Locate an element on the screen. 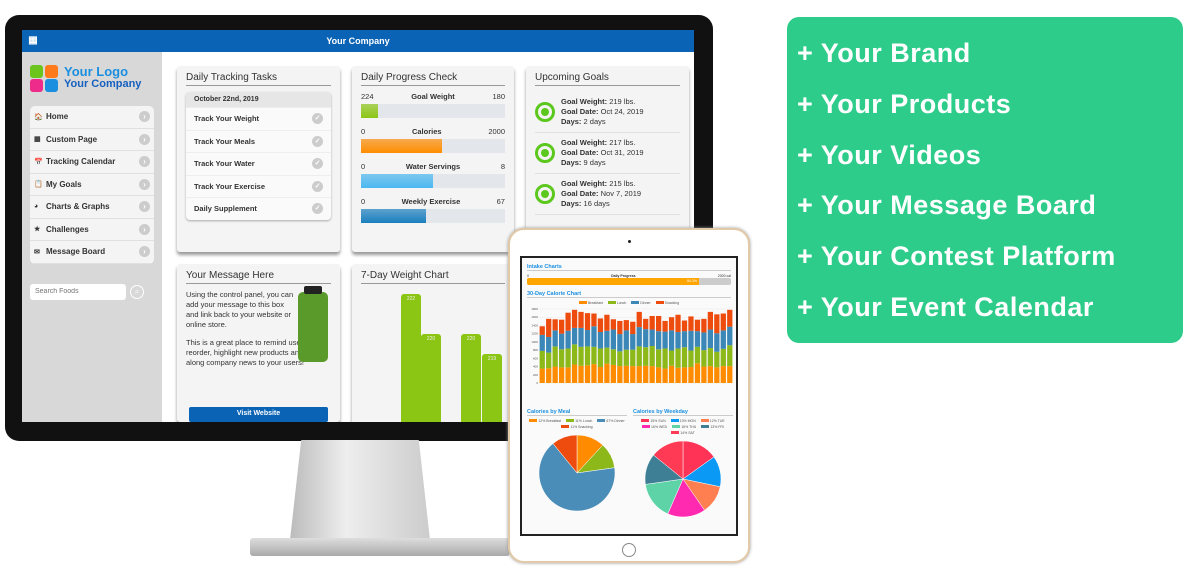  logo-line2: Your Company is located at coordinates (103, 84).